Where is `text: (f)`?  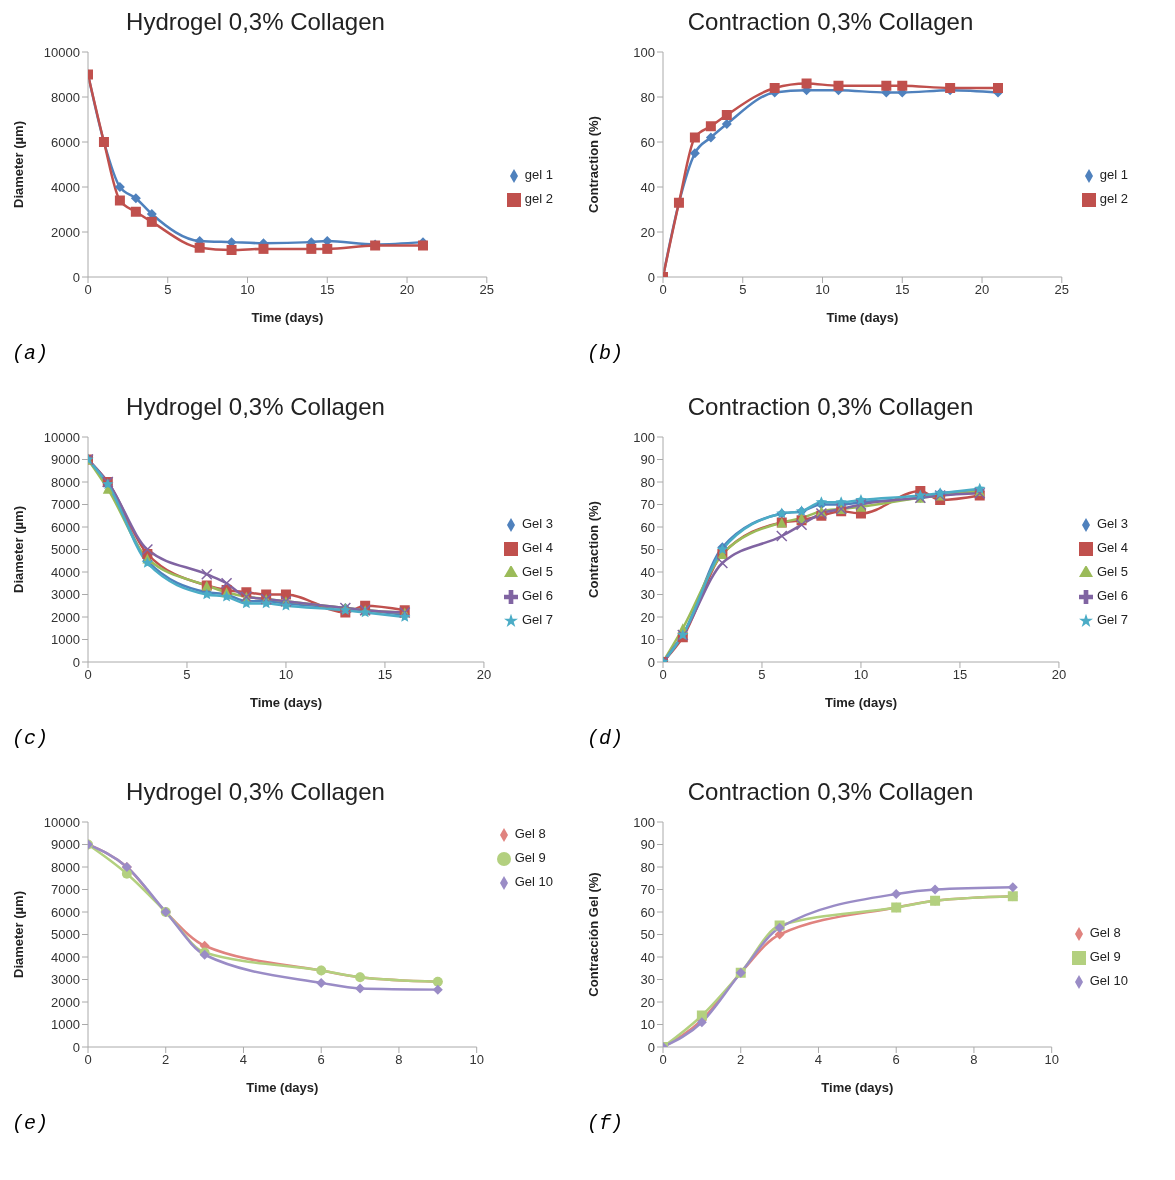
text: (f) is located at coordinates (605, 1123).